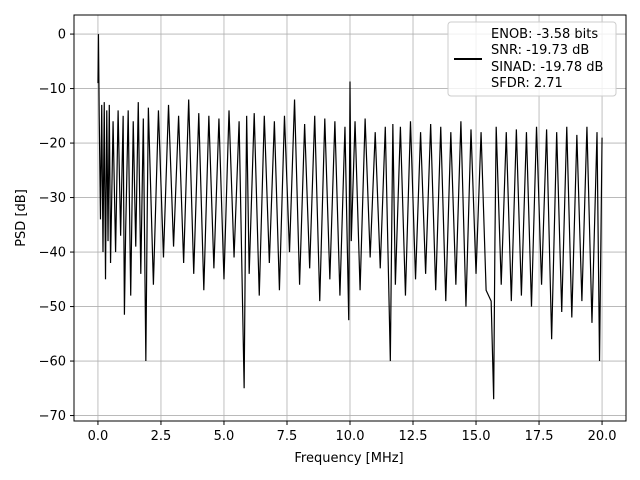 The image size is (640, 480). Describe the element at coordinates (527, 83) in the screenshot. I see `legend-sfdr: SFDR: 2.71` at that location.